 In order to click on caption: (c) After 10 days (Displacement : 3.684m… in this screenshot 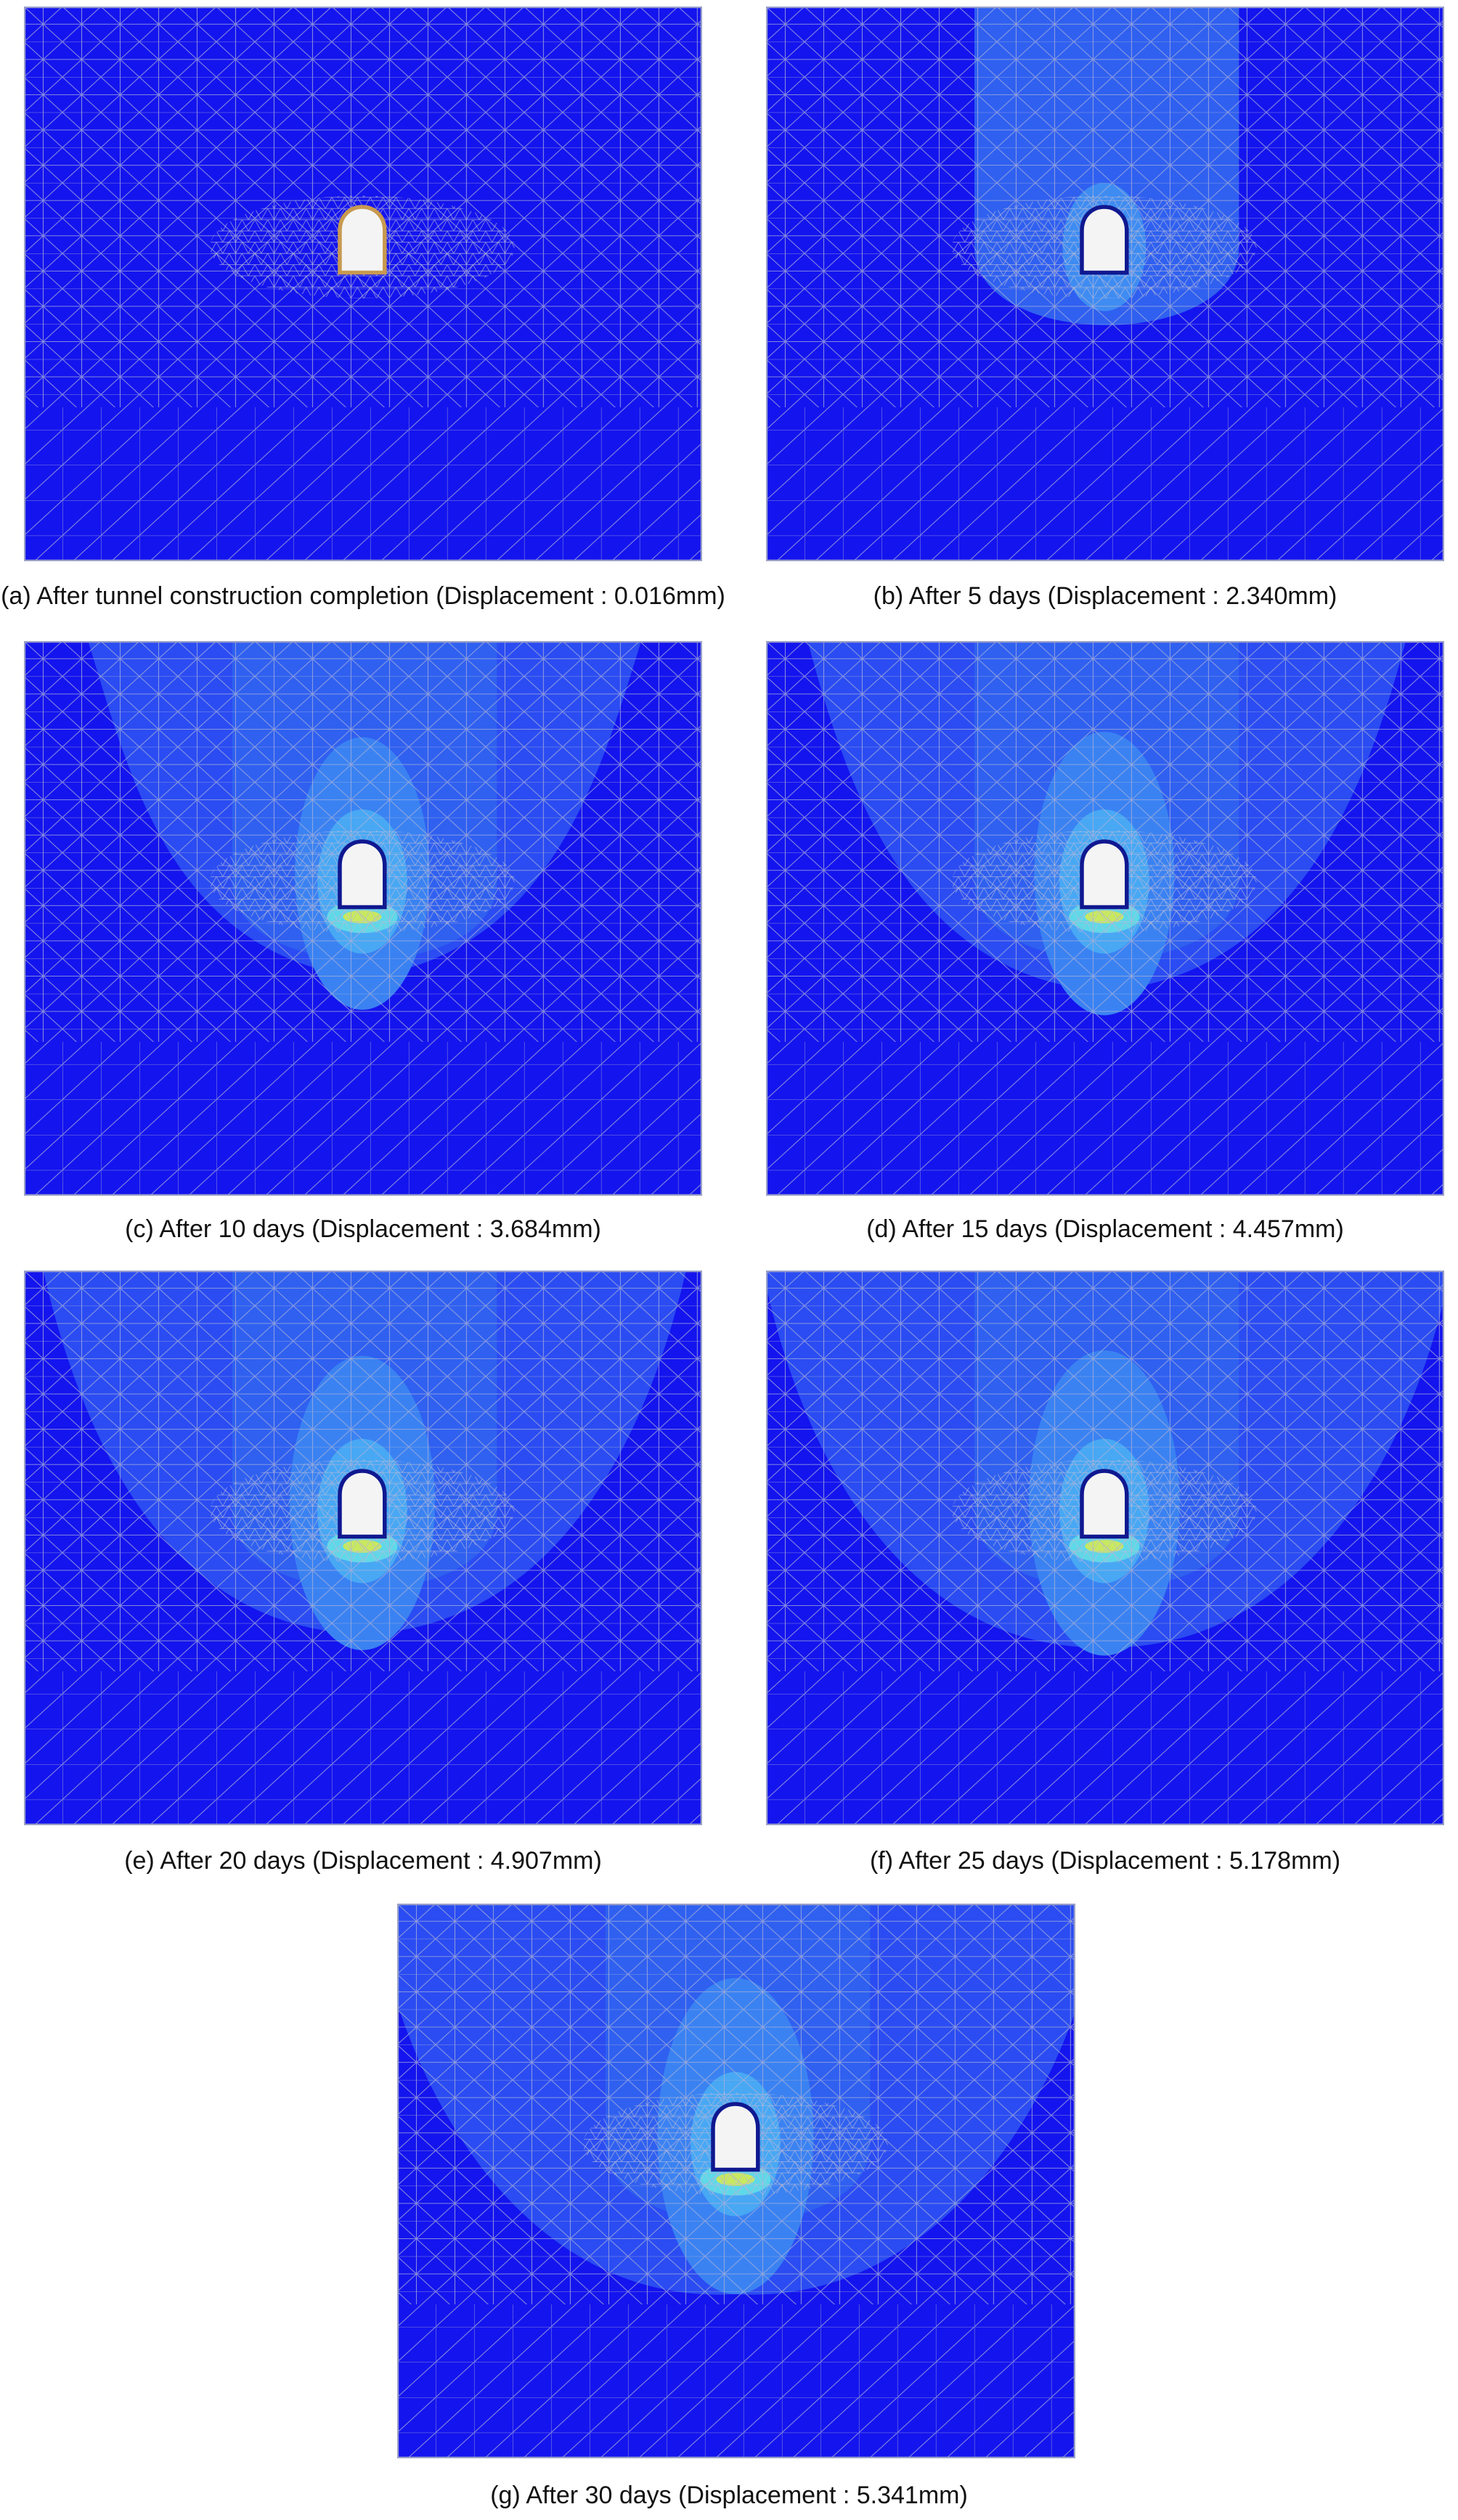, I will do `click(363, 1229)`.